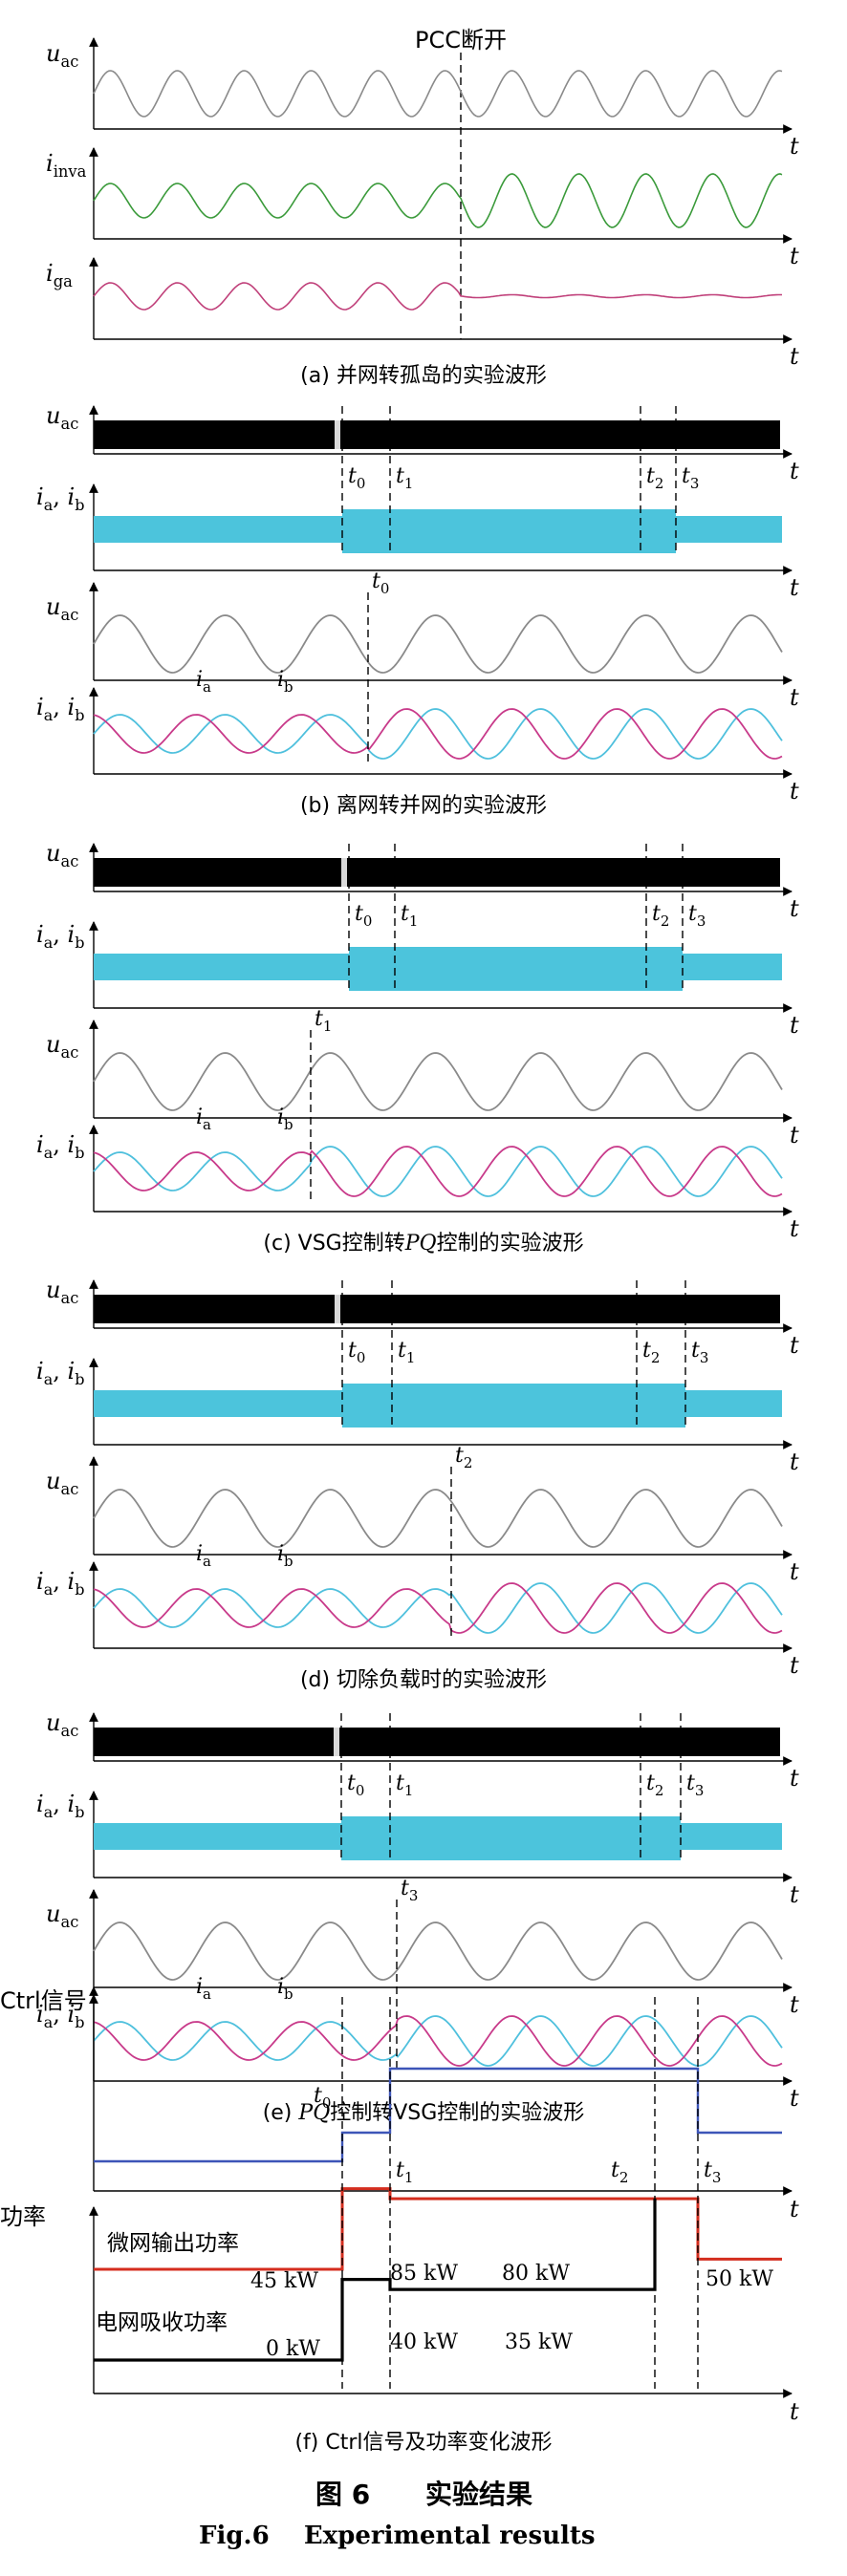 The height and width of the screenshot is (2576, 847). I want to click on micro-power-value-1: 85 kW, so click(424, 2274).